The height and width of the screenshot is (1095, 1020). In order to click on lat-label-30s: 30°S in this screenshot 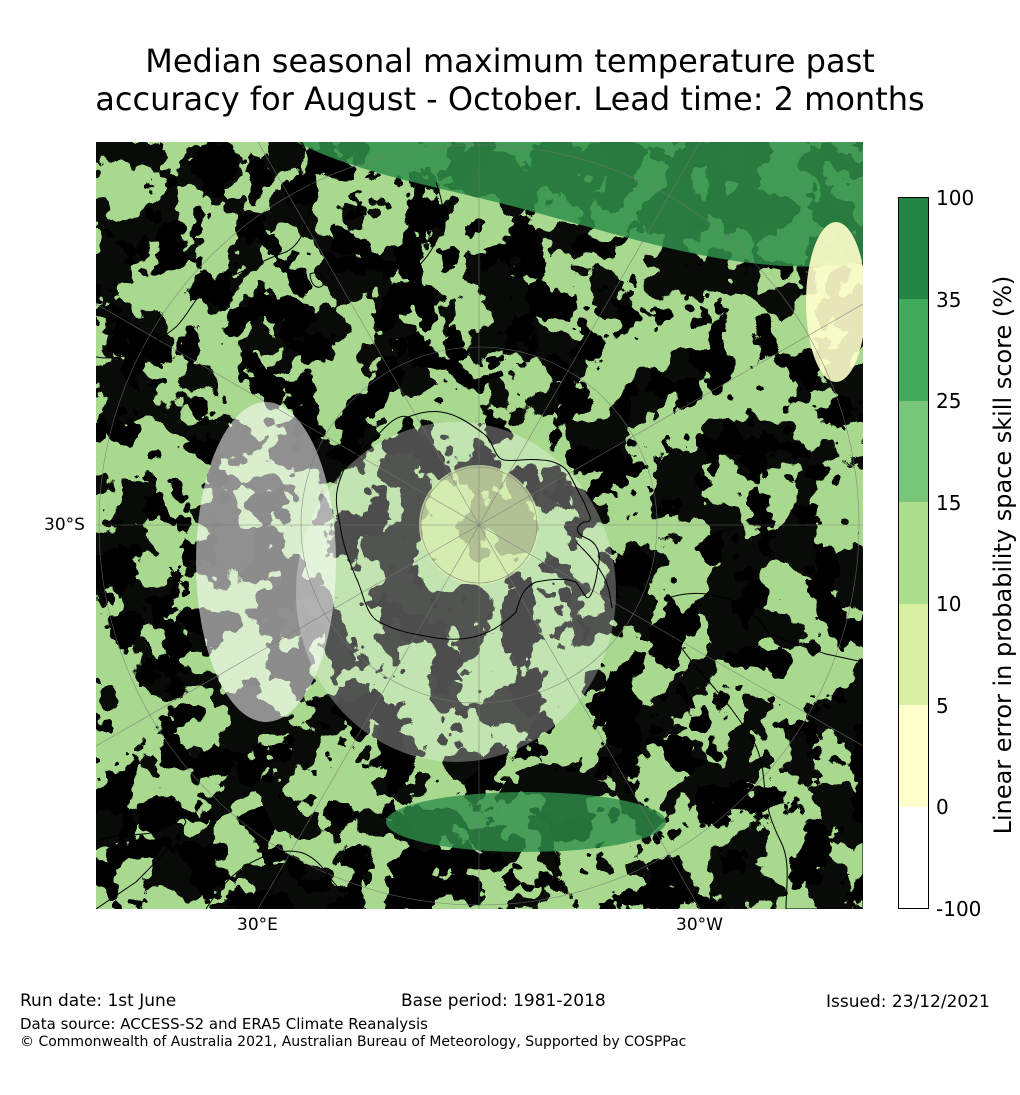, I will do `click(64, 525)`.